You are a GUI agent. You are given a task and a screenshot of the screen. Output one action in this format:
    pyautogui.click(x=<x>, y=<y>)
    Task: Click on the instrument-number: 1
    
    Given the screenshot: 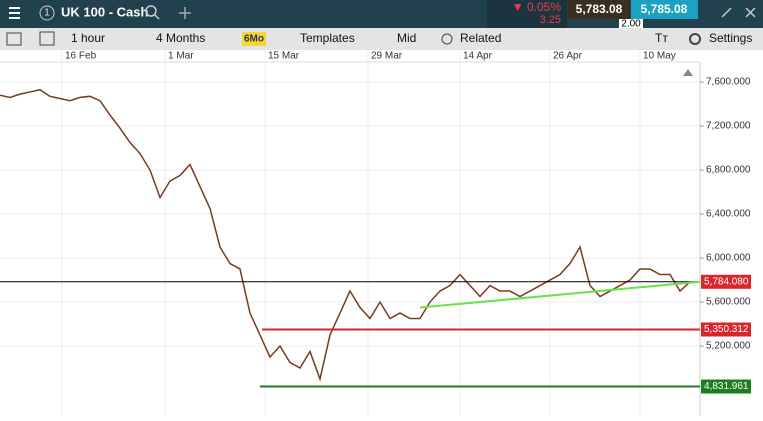 What is the action you would take?
    pyautogui.click(x=47, y=13)
    